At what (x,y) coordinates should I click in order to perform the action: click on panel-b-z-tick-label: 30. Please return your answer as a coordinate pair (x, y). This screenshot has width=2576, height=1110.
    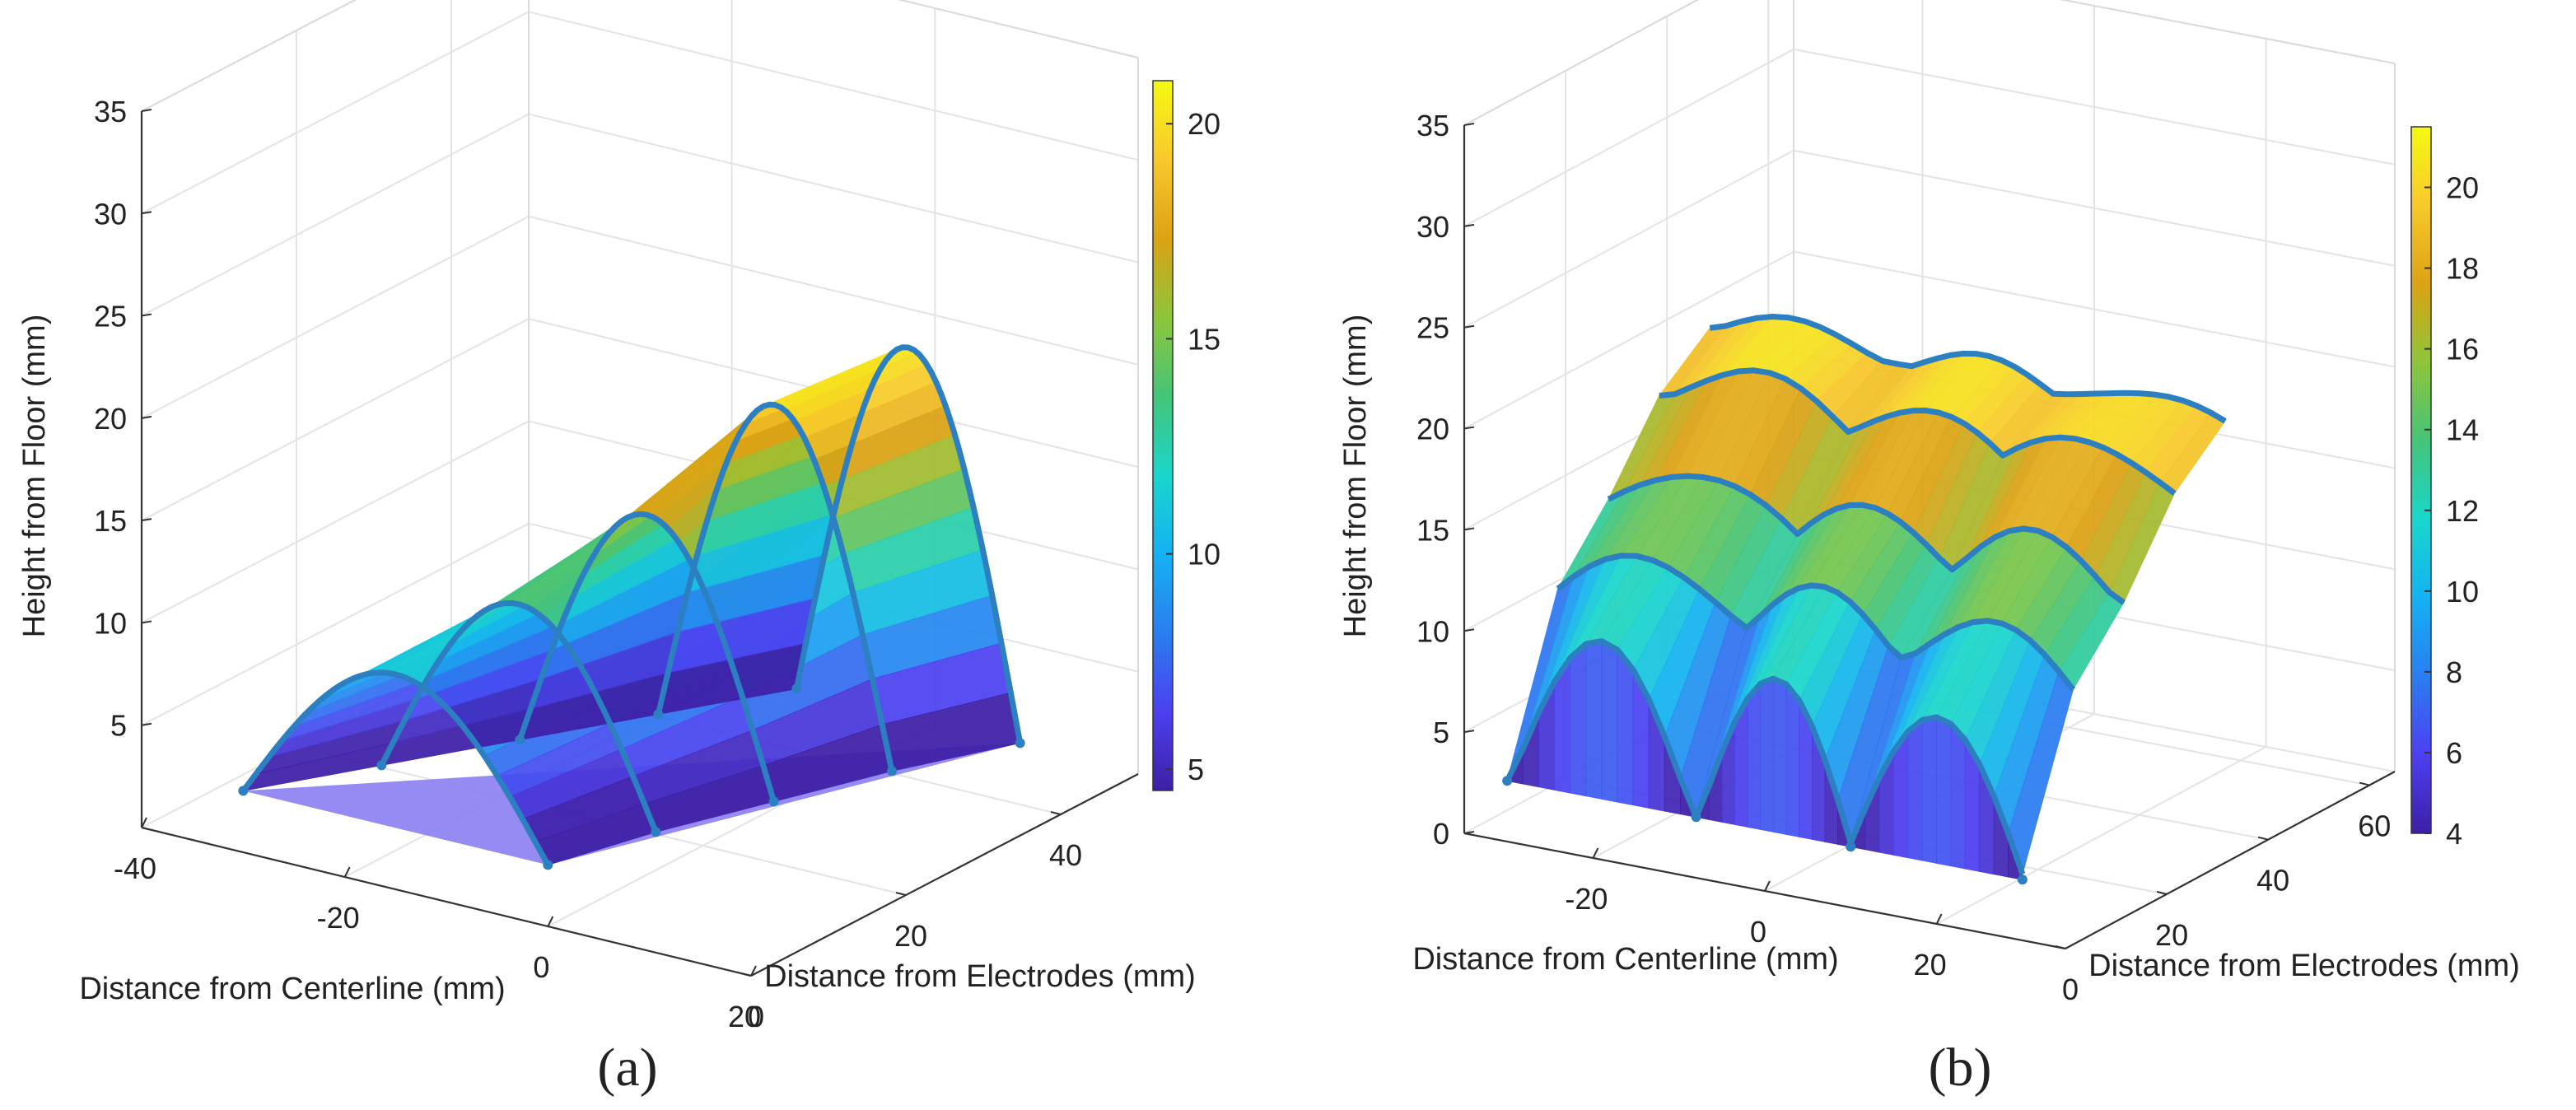
    Looking at the image, I should click on (1432, 227).